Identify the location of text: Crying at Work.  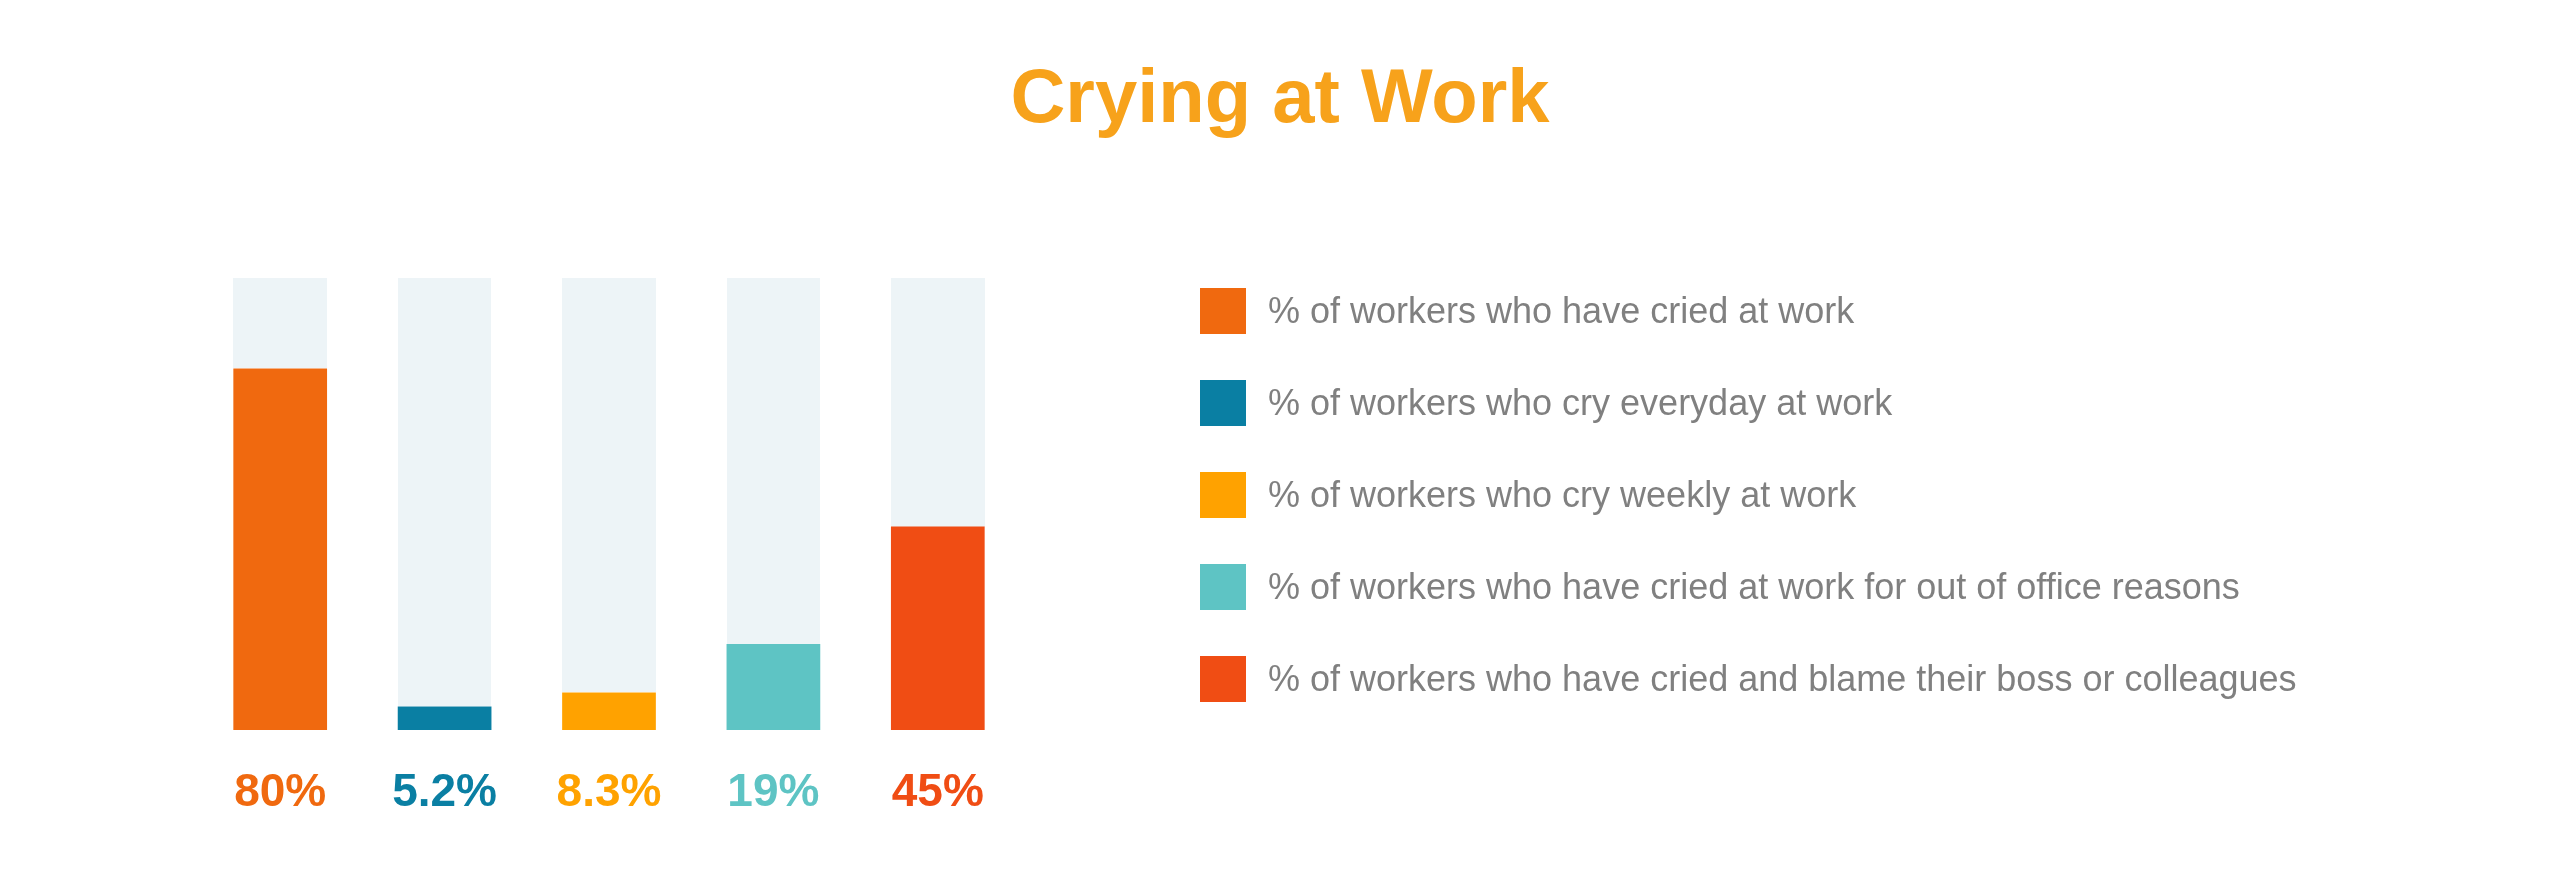
(1280, 95).